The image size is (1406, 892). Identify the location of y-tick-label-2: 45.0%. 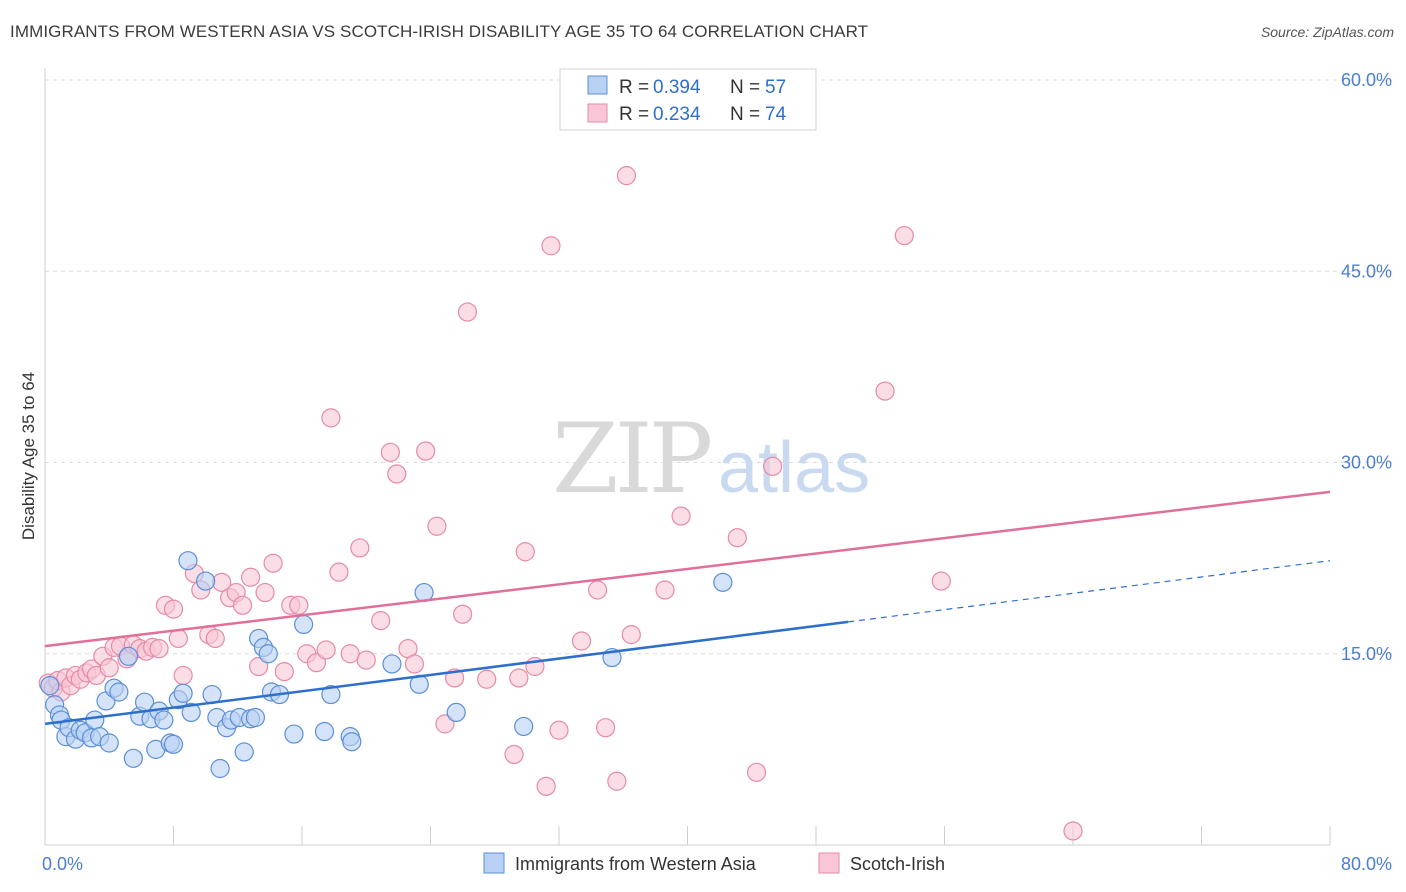
(1366, 271).